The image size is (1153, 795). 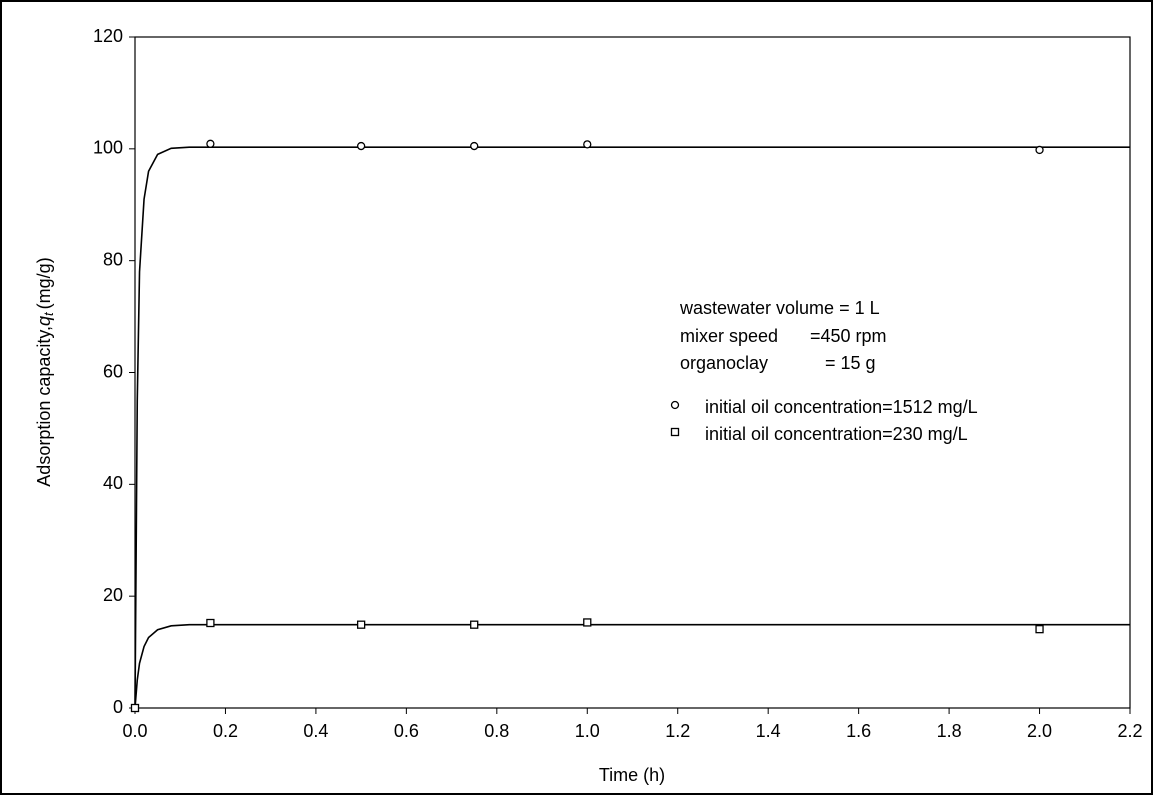 I want to click on y-label-subscript: t, so click(x=48, y=313).